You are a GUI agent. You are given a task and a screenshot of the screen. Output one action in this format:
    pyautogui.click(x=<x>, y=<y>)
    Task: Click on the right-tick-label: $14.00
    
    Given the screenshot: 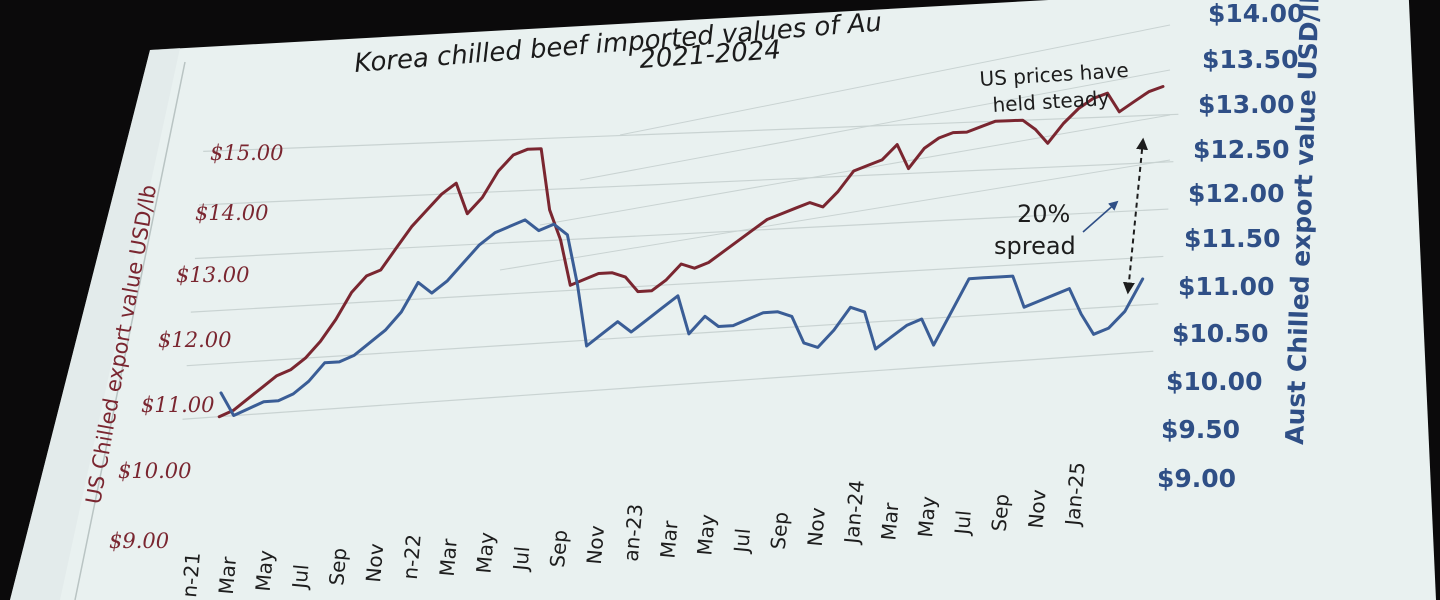 What is the action you would take?
    pyautogui.click(x=1256, y=14)
    